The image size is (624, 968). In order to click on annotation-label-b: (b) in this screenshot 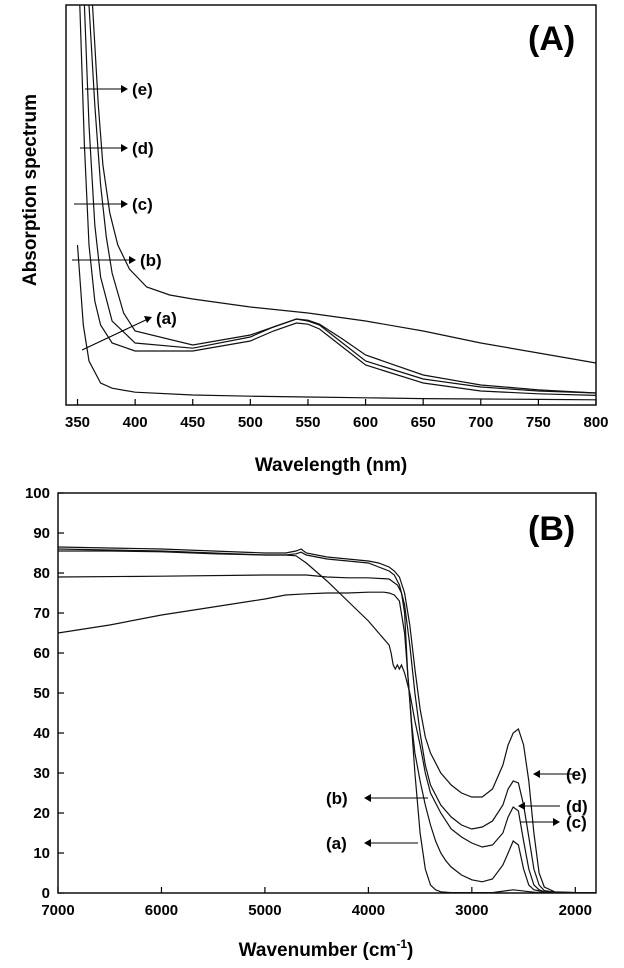, I will do `click(151, 260)`.